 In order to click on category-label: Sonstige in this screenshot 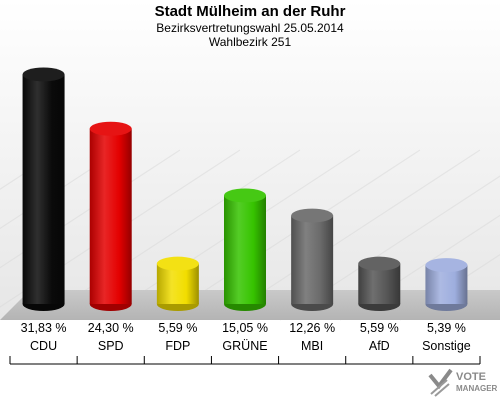, I will do `click(446, 346)`.